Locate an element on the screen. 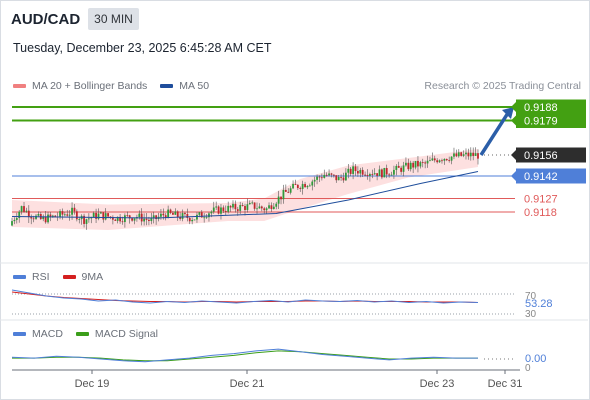 The width and height of the screenshot is (590, 400). legend-swatch-macd-signal is located at coordinates (82, 334).